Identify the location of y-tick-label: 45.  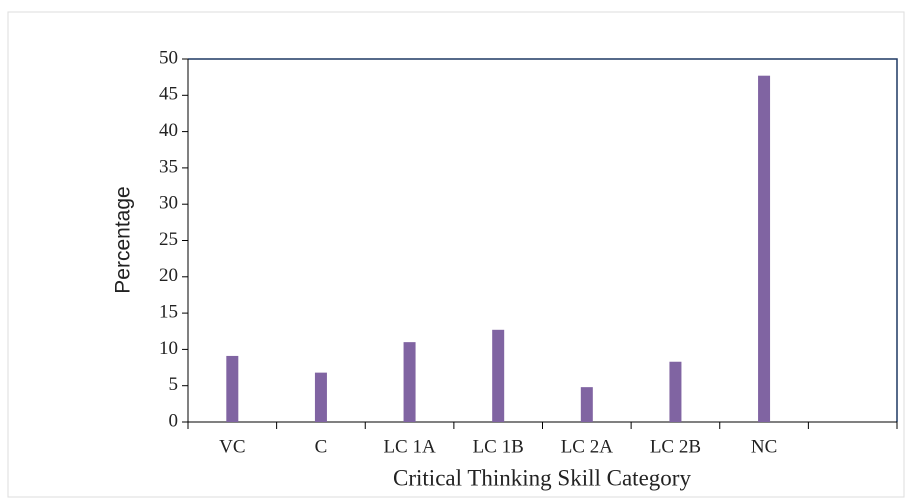
(168, 94).